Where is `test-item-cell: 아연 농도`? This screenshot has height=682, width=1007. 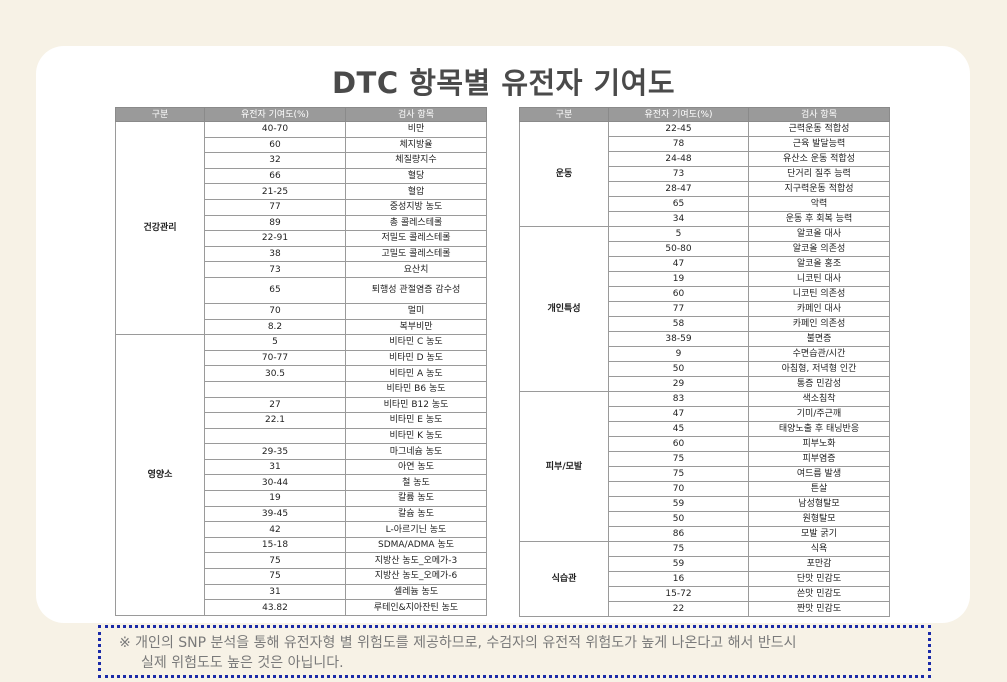 test-item-cell: 아연 농도 is located at coordinates (416, 467).